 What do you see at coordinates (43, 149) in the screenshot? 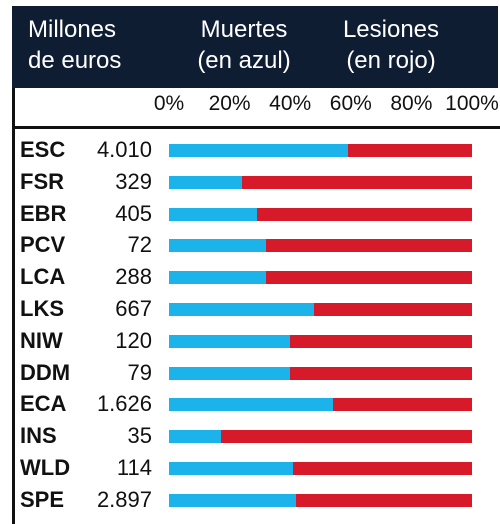
I see `category-label: ESC` at bounding box center [43, 149].